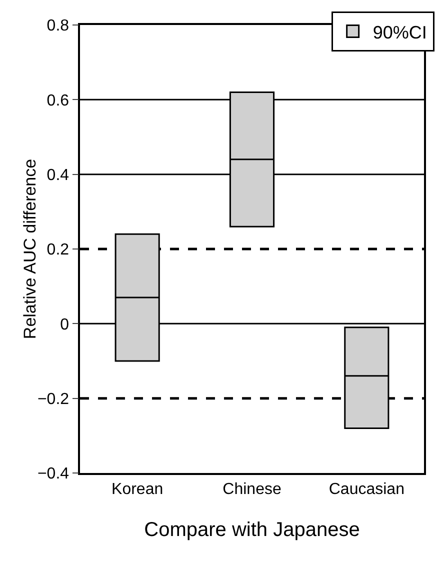  What do you see at coordinates (58, 175) in the screenshot?
I see `y-tick-label: 0.4` at bounding box center [58, 175].